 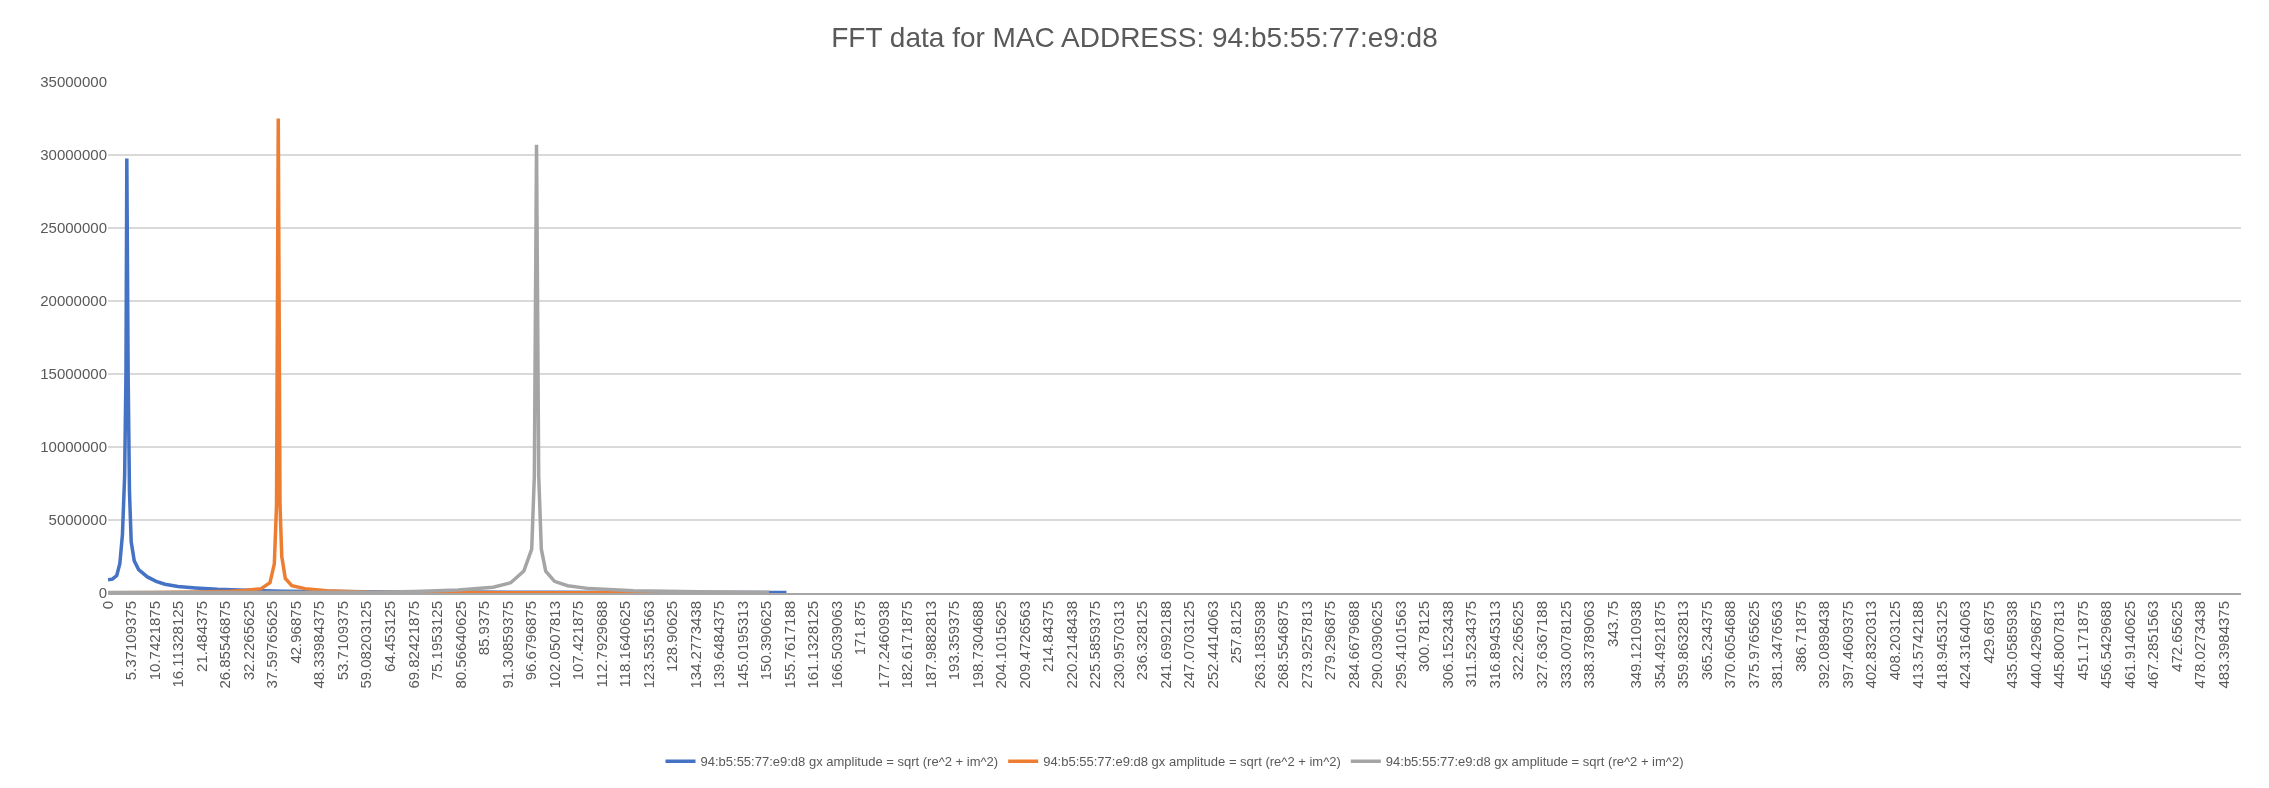 What do you see at coordinates (1800, 636) in the screenshot?
I see `x-tick-label: 386.71875` at bounding box center [1800, 636].